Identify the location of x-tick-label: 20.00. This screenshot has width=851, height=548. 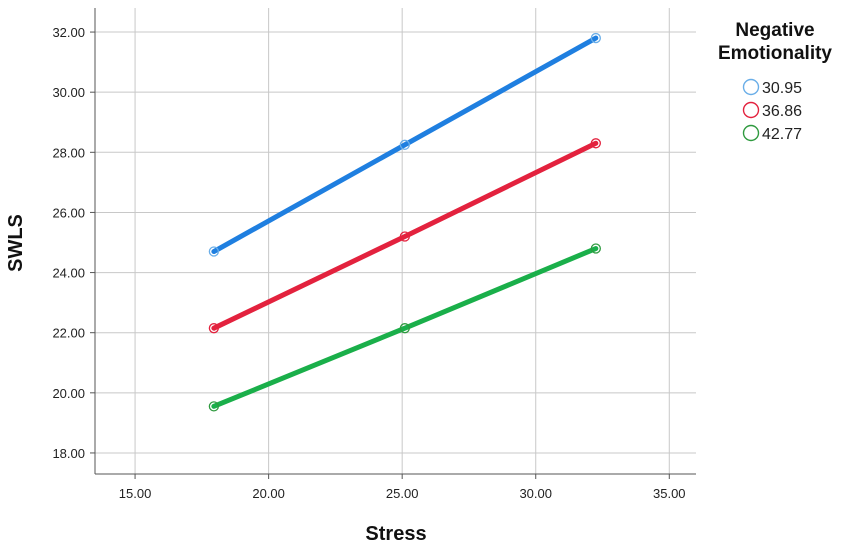
(268, 493).